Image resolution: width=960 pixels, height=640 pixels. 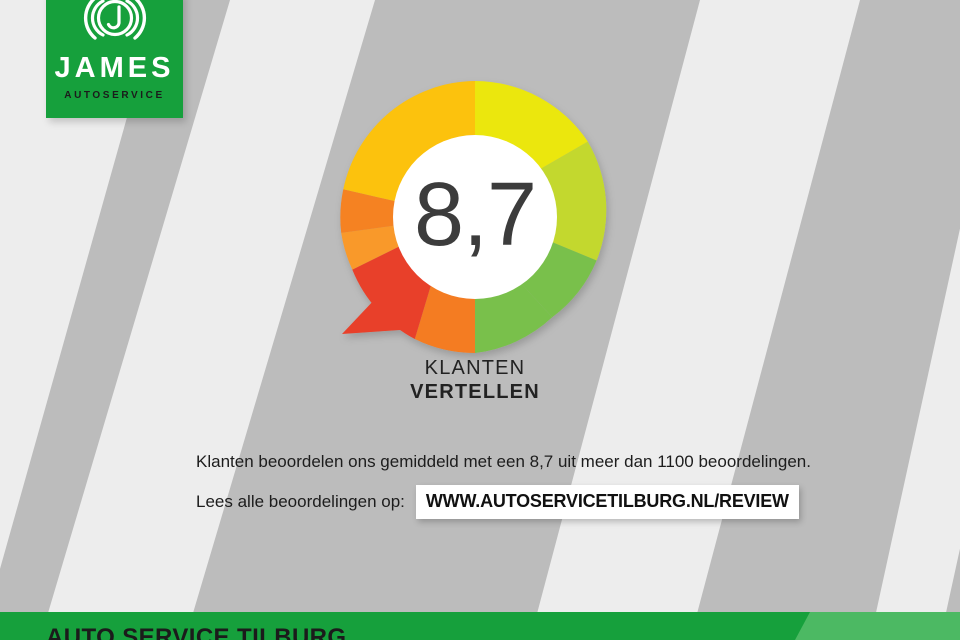 I want to click on logo-wordmark: JAMES, so click(x=114, y=68).